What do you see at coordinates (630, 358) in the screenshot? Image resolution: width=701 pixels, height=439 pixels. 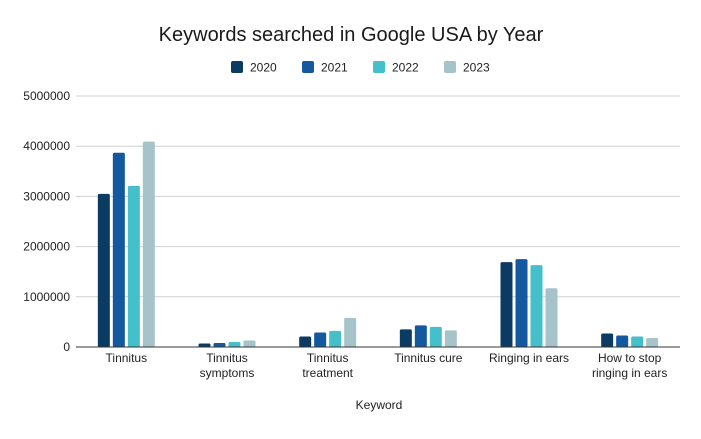 I see `x-tick-label: How to stop` at bounding box center [630, 358].